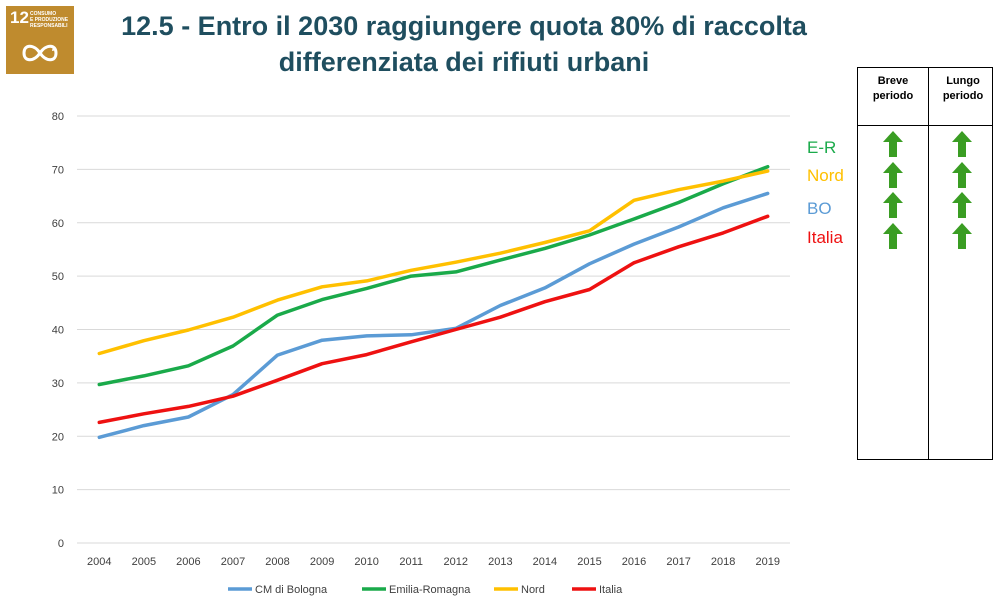 The width and height of the screenshot is (1000, 604). I want to click on table-divider-vertical, so click(928, 263).